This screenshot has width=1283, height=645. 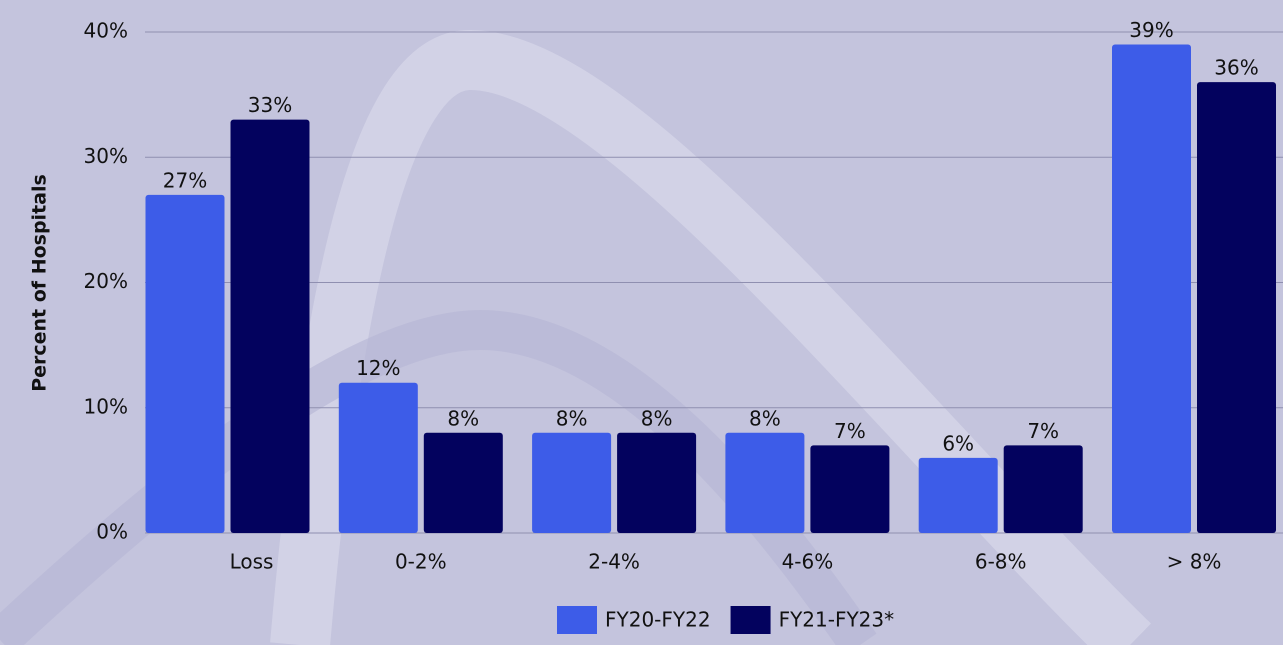 What do you see at coordinates (837, 620) in the screenshot?
I see `legend-label: FY21-FY23*` at bounding box center [837, 620].